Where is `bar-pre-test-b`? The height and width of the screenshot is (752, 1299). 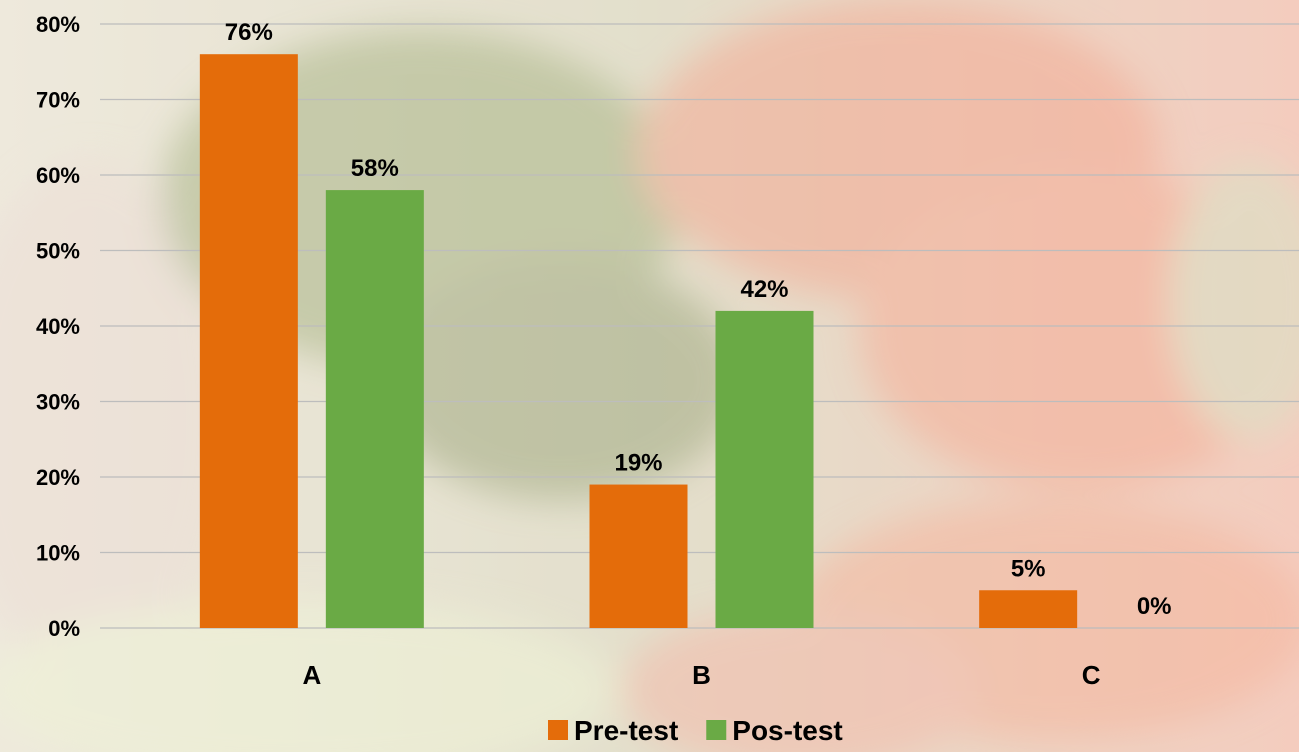 bar-pre-test-b is located at coordinates (638, 556).